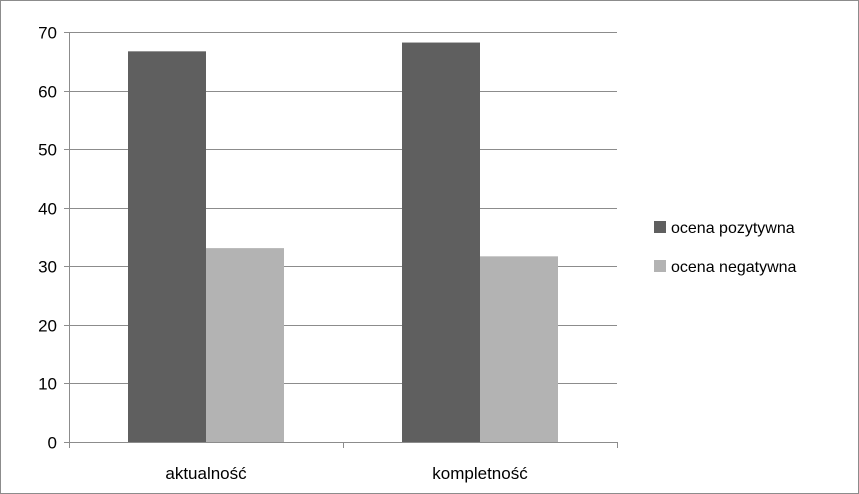 Image resolution: width=859 pixels, height=494 pixels. I want to click on y-tick-label: 0, so click(52, 443).